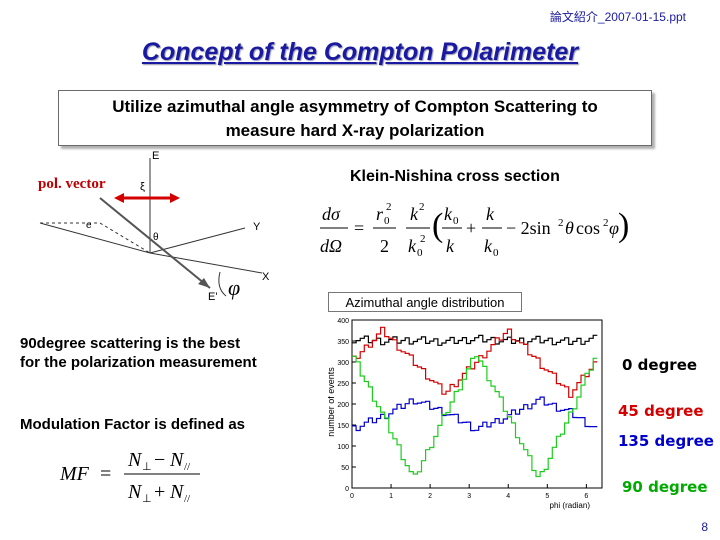 The height and width of the screenshot is (540, 720). I want to click on label-theta: θ, so click(156, 237).